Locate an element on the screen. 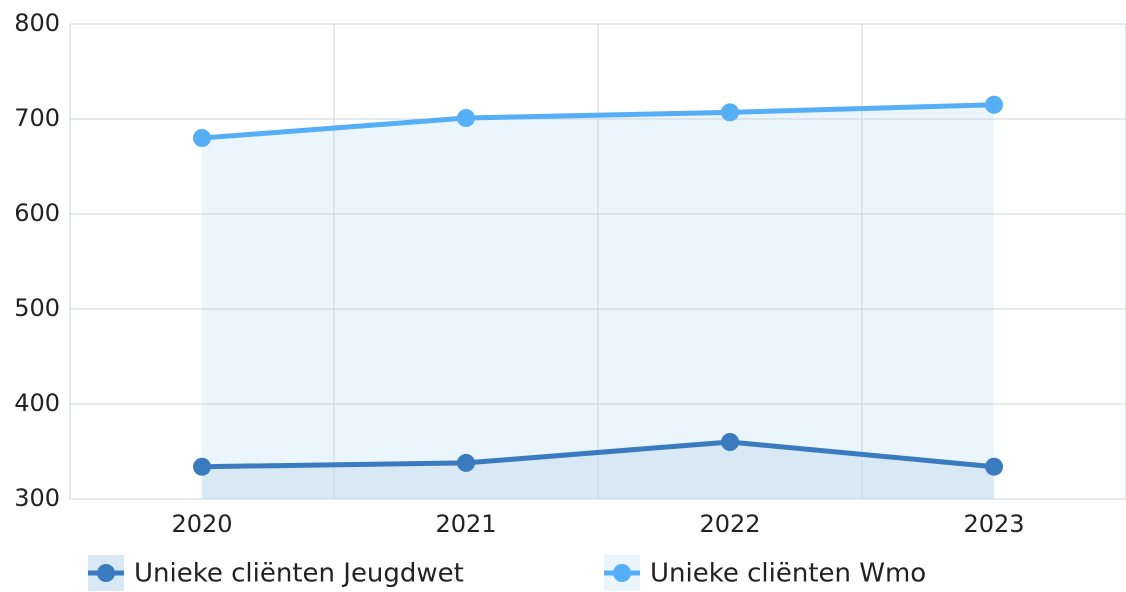 This screenshot has height=592, width=1126. y-tick-label: 600 is located at coordinates (37, 213).